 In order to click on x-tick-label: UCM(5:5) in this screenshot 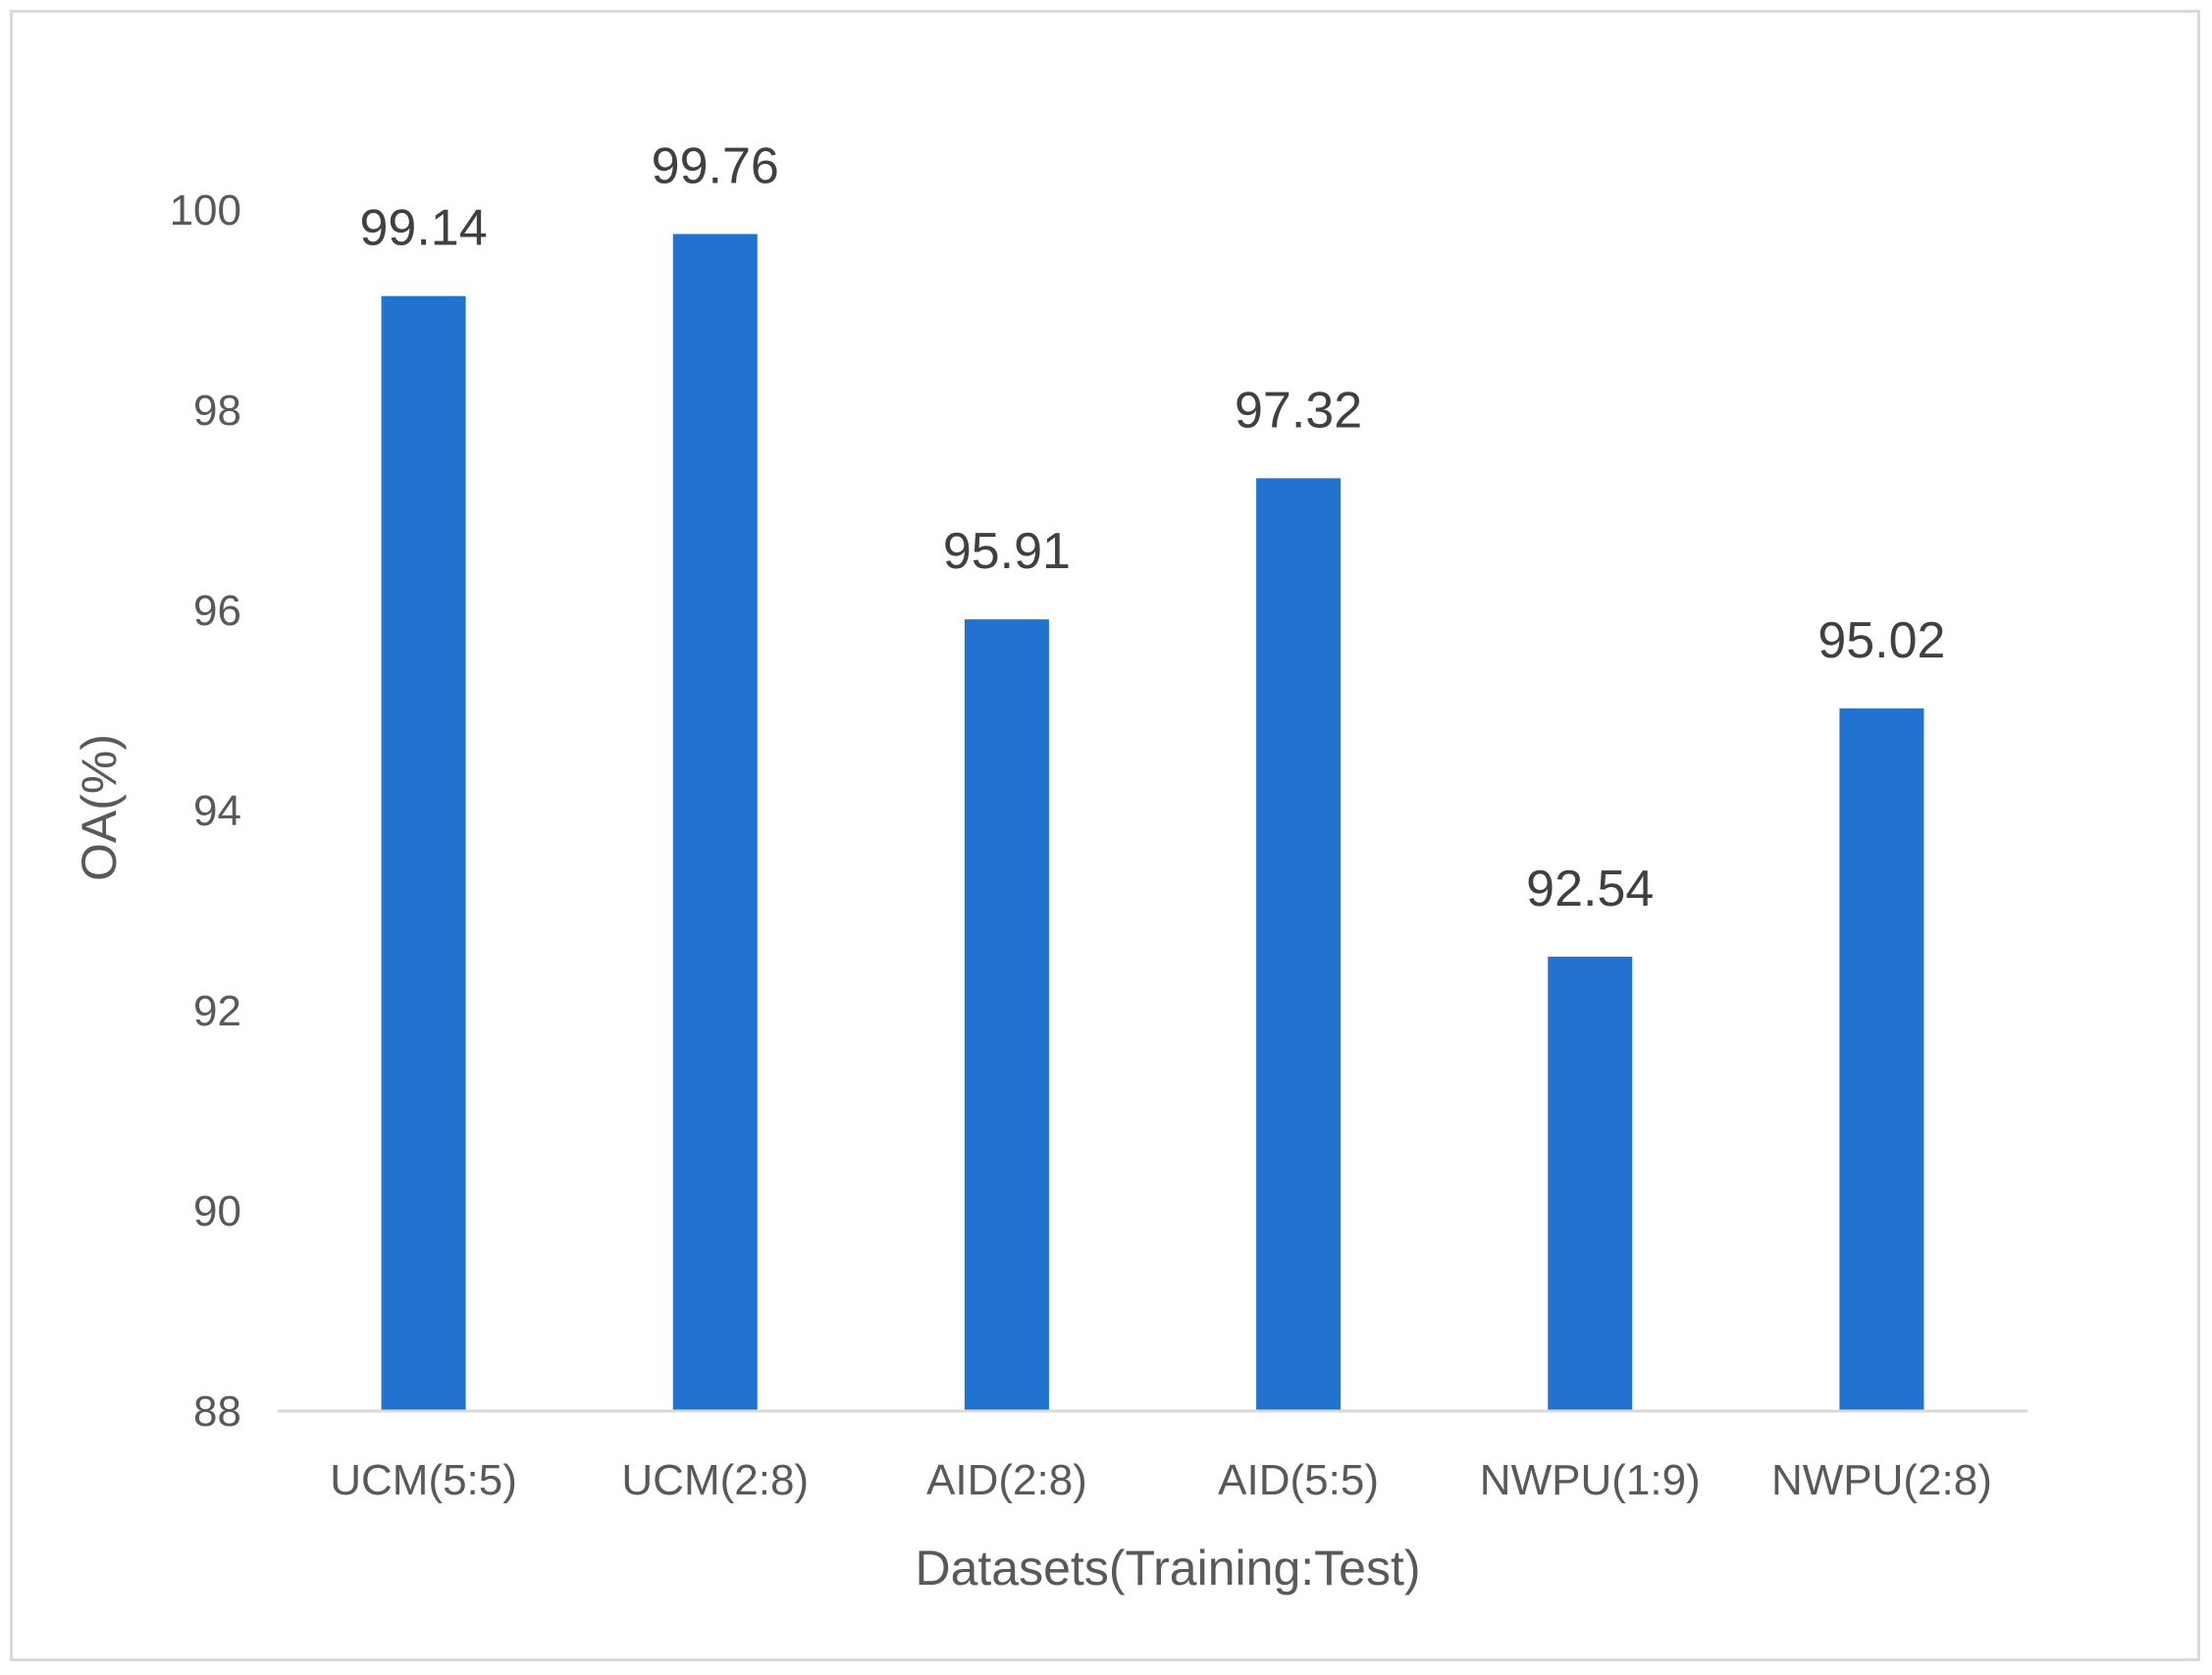, I will do `click(423, 1480)`.